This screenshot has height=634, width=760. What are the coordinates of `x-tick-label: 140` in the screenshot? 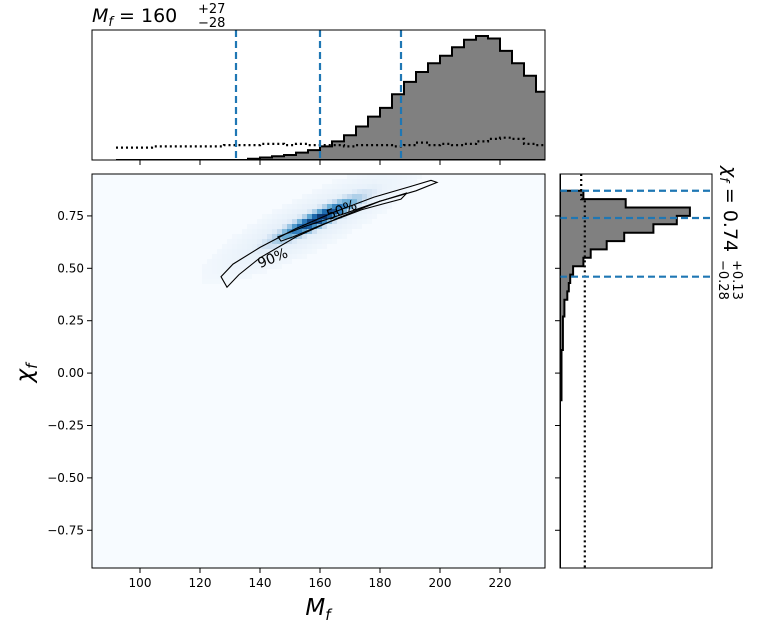 It's located at (260, 583).